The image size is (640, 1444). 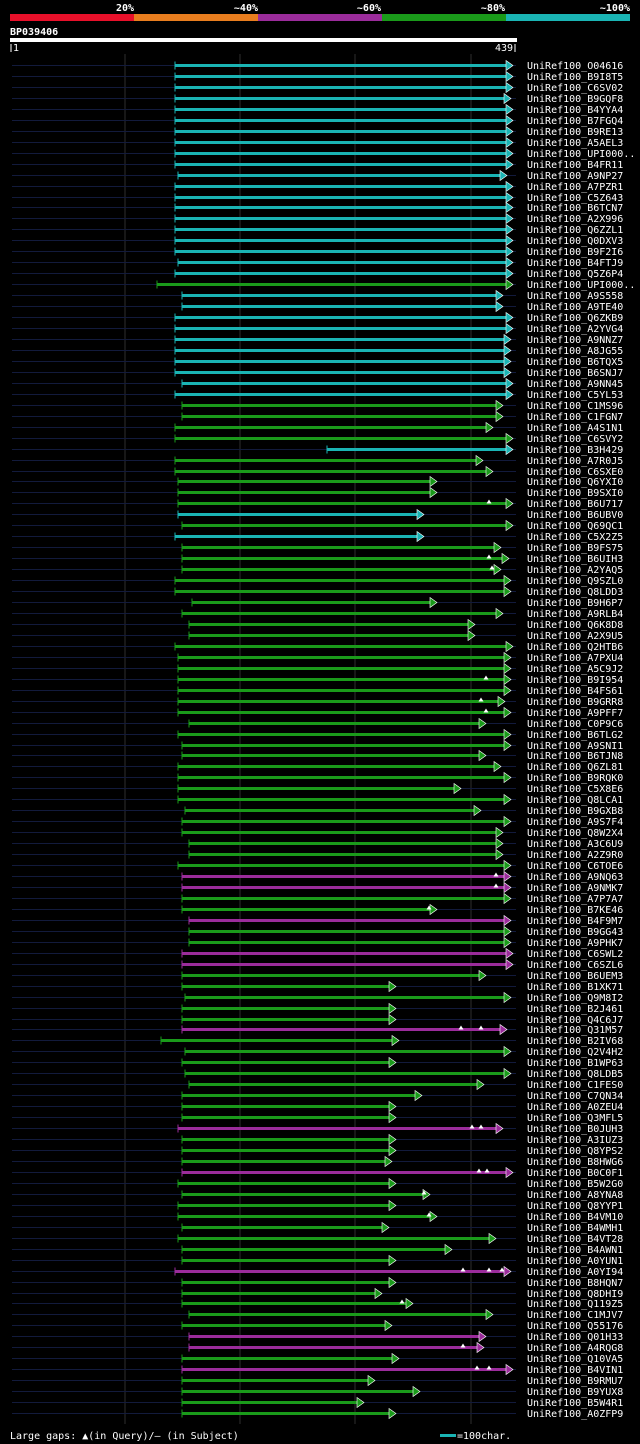 What do you see at coordinates (575, 998) in the screenshot?
I see `hit-label: UniRef100_Q9M8I2` at bounding box center [575, 998].